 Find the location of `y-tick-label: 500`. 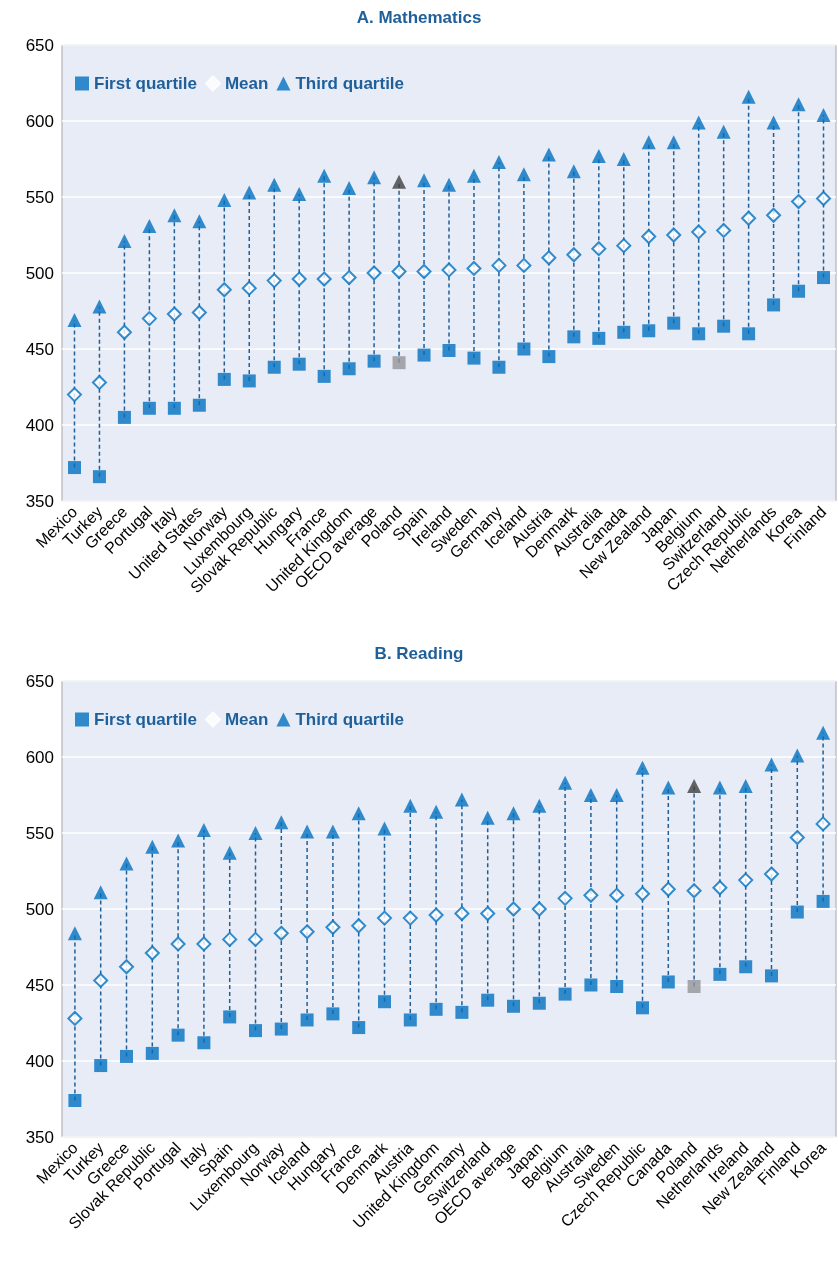

y-tick-label: 500 is located at coordinates (39, 273).